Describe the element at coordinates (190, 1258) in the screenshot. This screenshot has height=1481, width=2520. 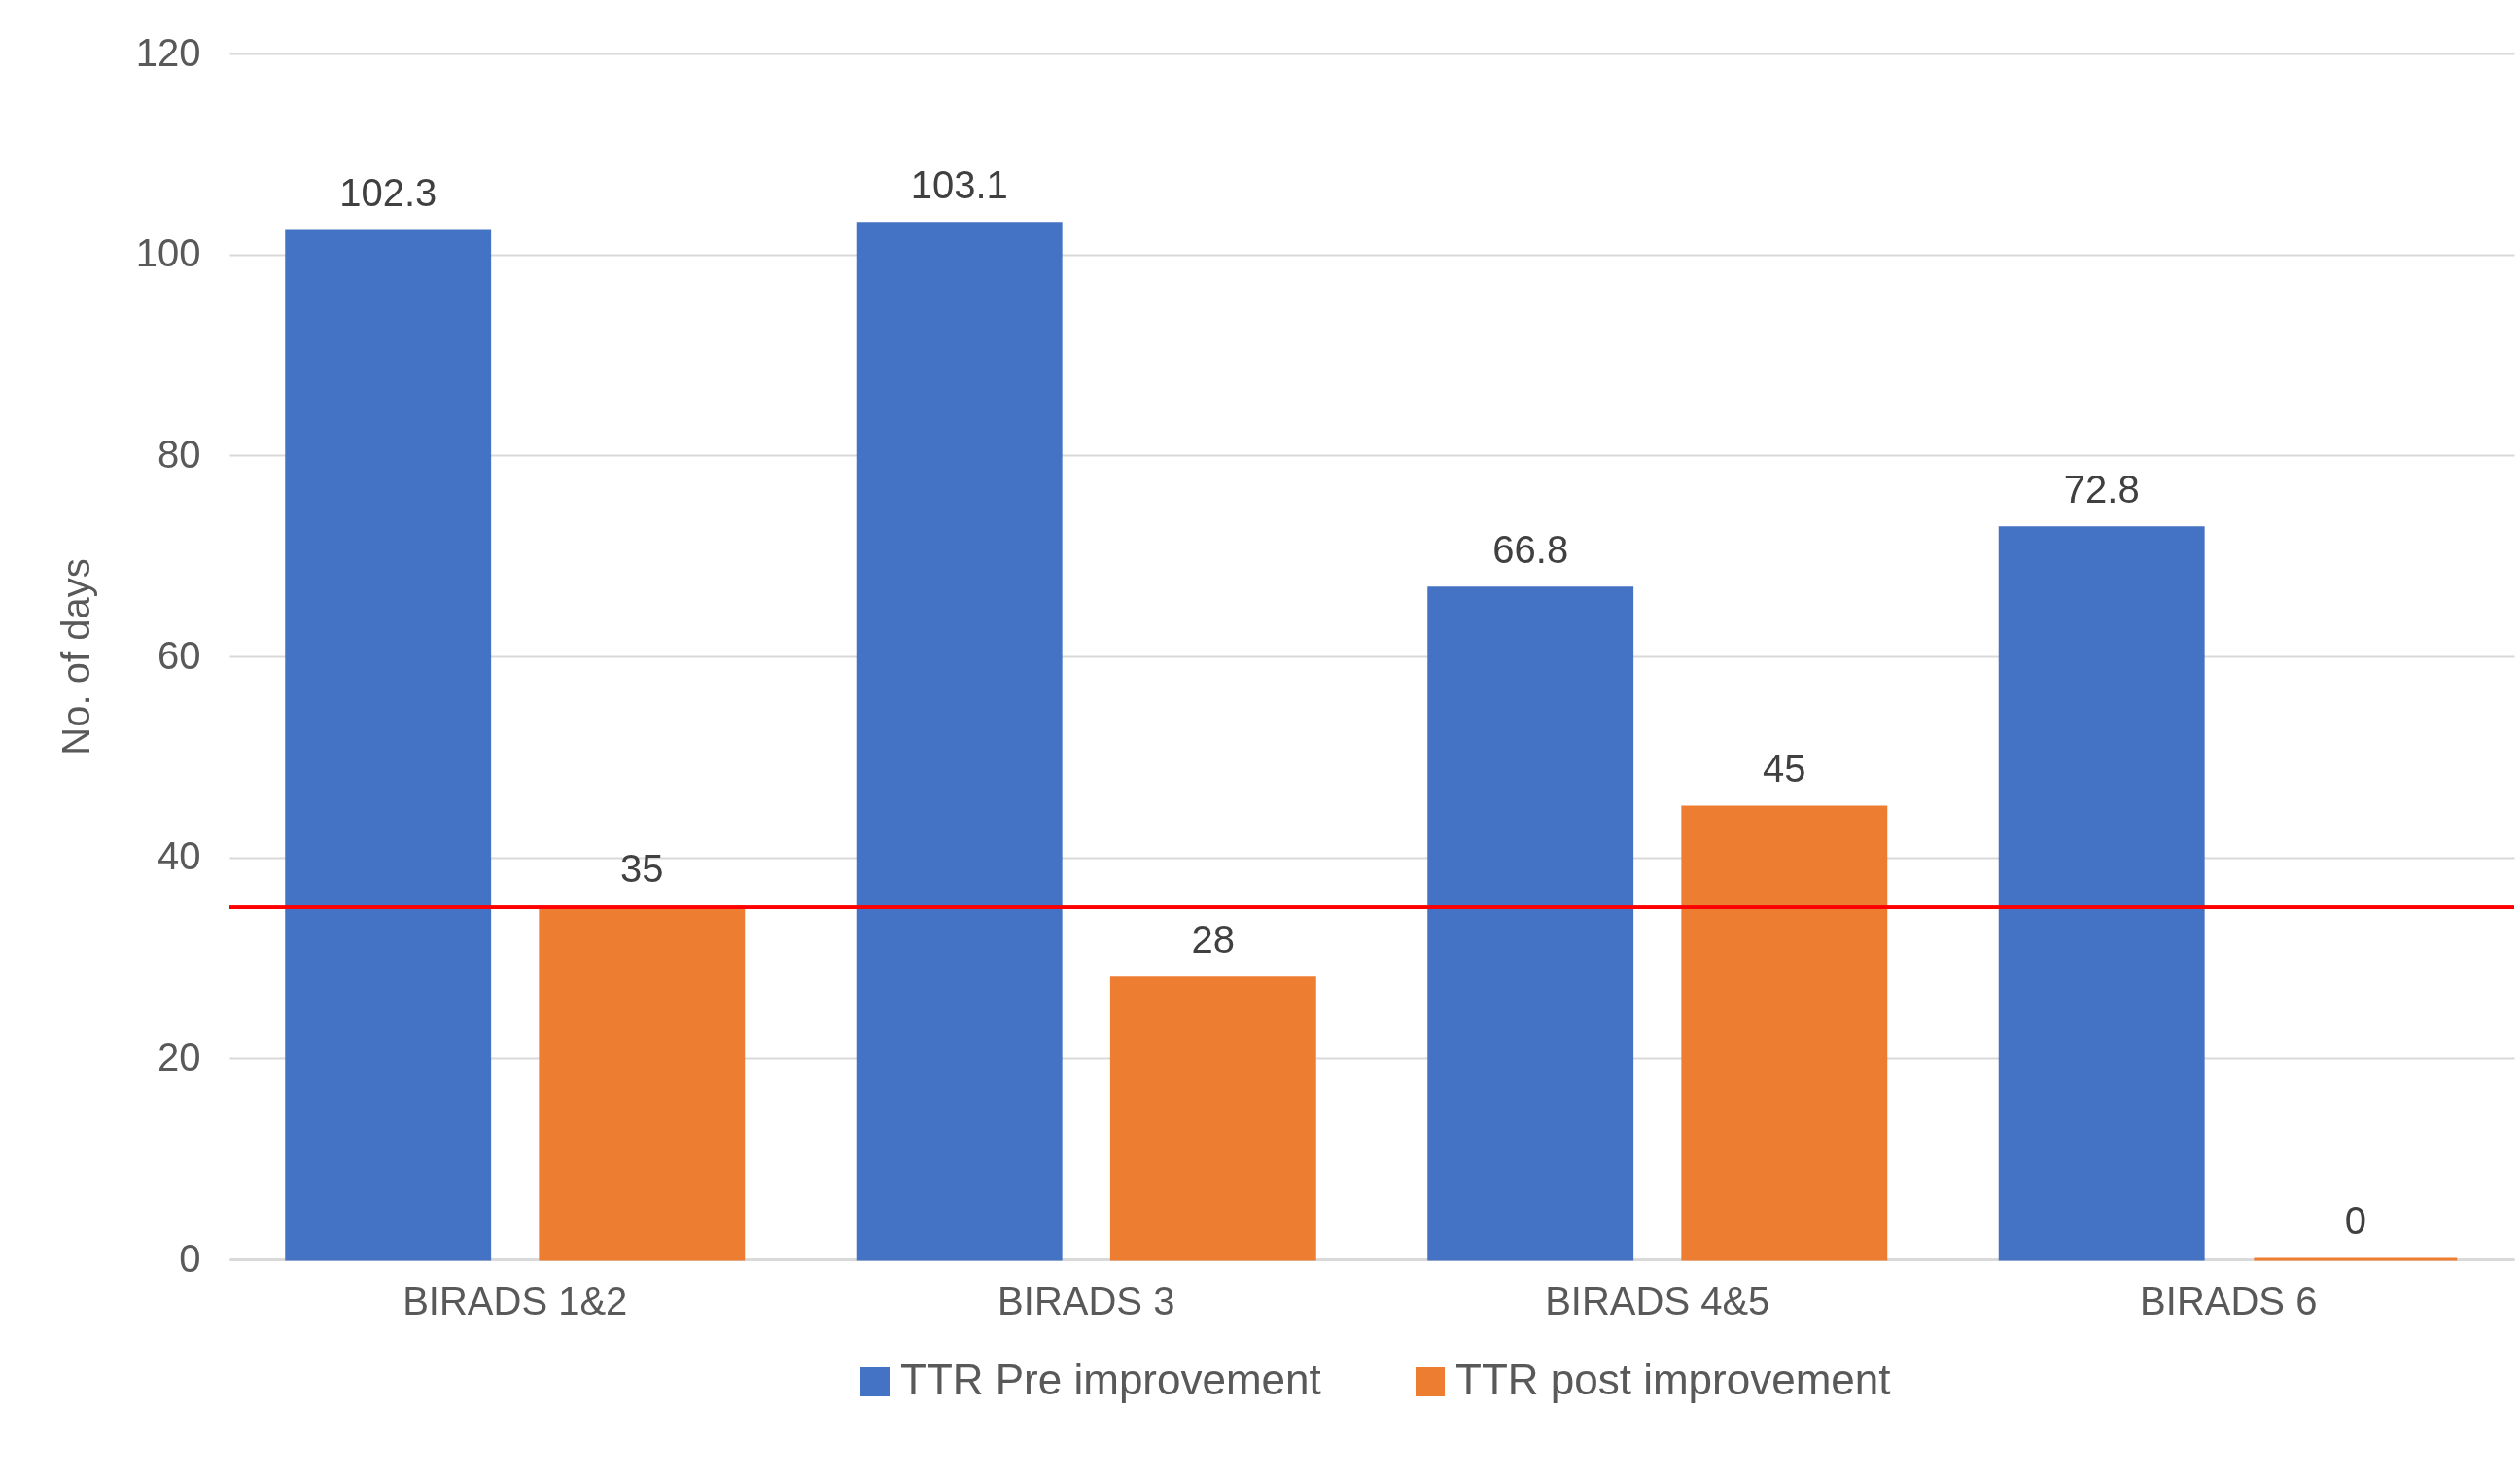
I see `y-tick-label: 0` at that location.